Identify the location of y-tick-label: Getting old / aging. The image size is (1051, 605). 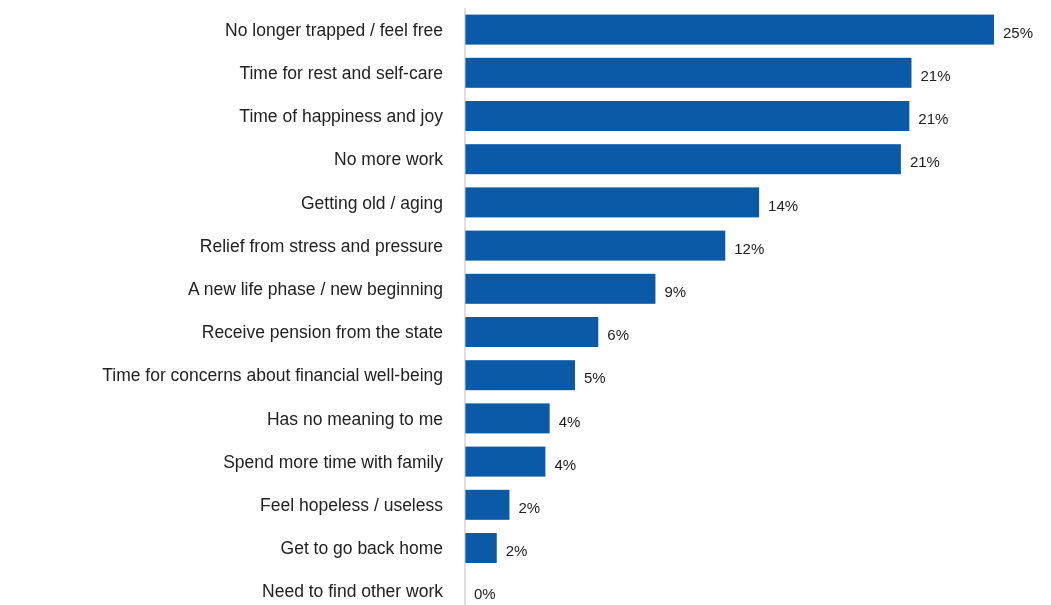
(371, 202).